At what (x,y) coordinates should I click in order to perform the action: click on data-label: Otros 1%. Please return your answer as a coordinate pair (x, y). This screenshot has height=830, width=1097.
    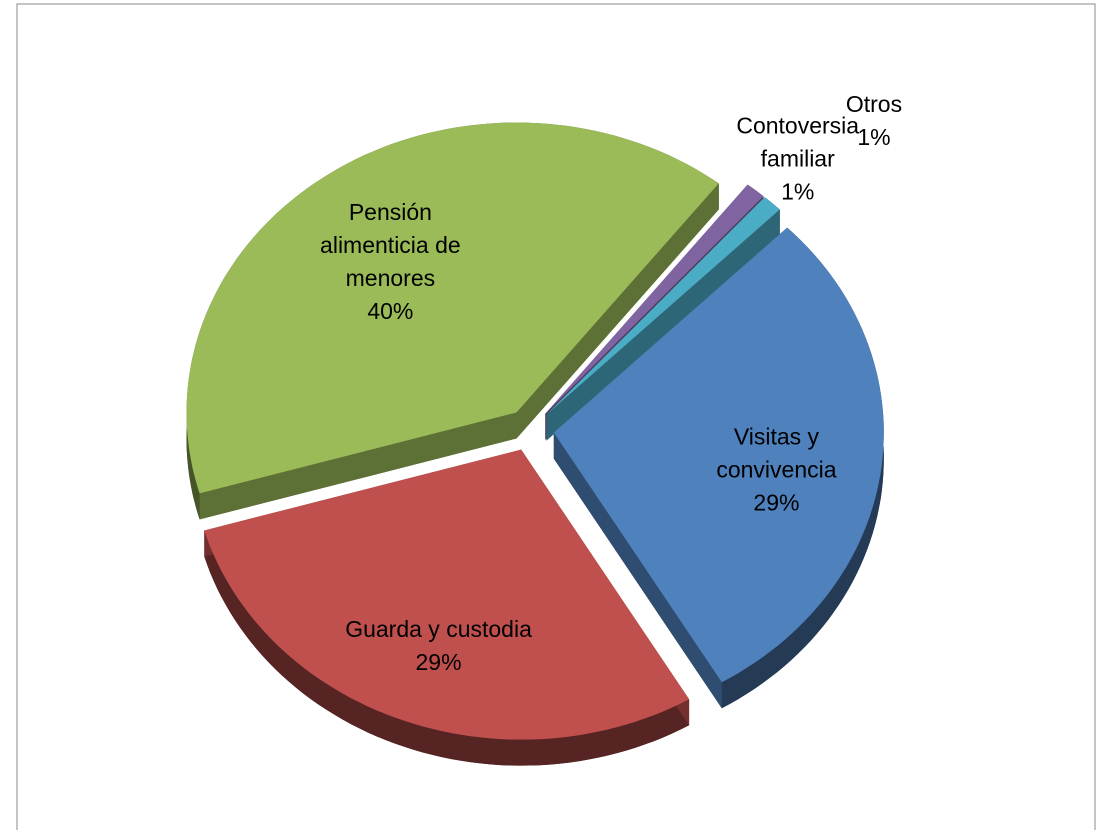
    Looking at the image, I should click on (874, 121).